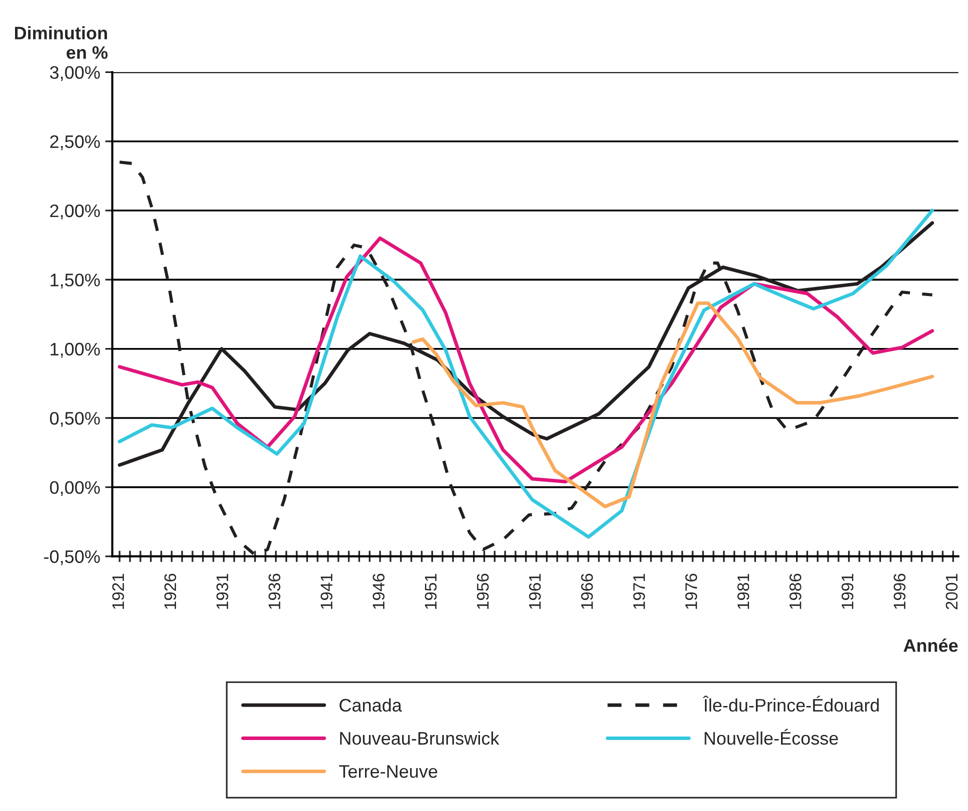 The height and width of the screenshot is (811, 968). Describe the element at coordinates (795, 591) in the screenshot. I see `x-tick-label: 1986` at that location.